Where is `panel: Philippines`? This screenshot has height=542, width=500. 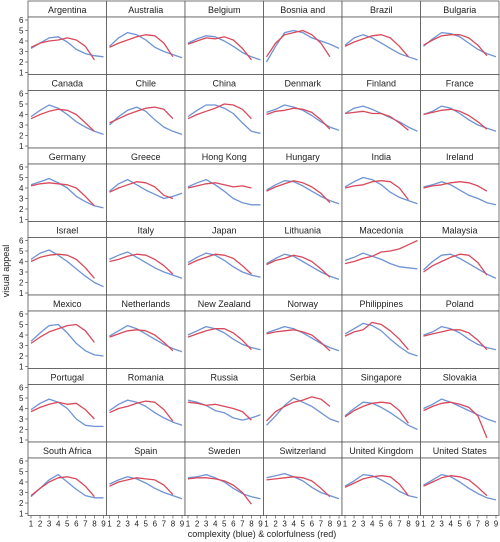
panel: Philippines is located at coordinates (381, 331).